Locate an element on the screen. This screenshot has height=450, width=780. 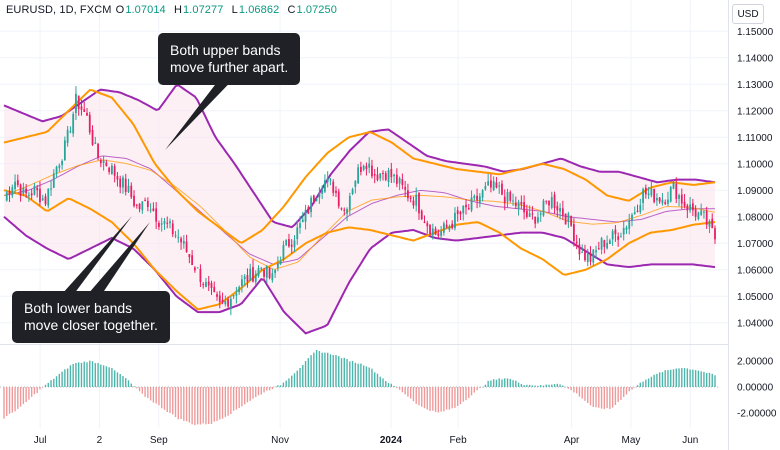
time-axis: Jul 2 Sep Nov 2024 Feb Apr May Jun is located at coordinates (366, 440).